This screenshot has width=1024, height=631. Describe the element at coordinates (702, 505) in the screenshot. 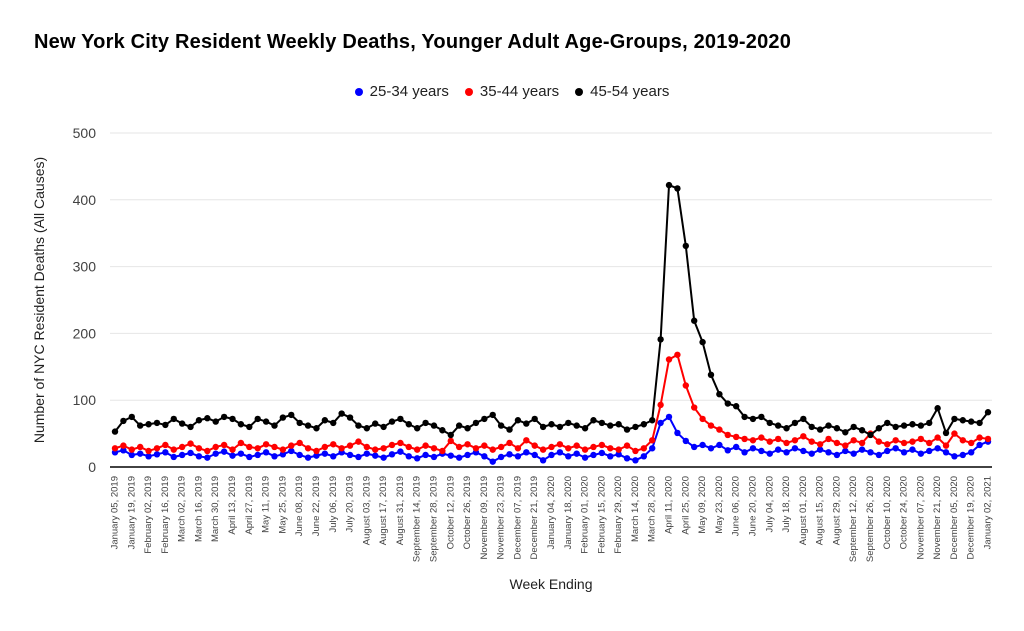

I see `x-tick-label: May 09, 2020` at that location.